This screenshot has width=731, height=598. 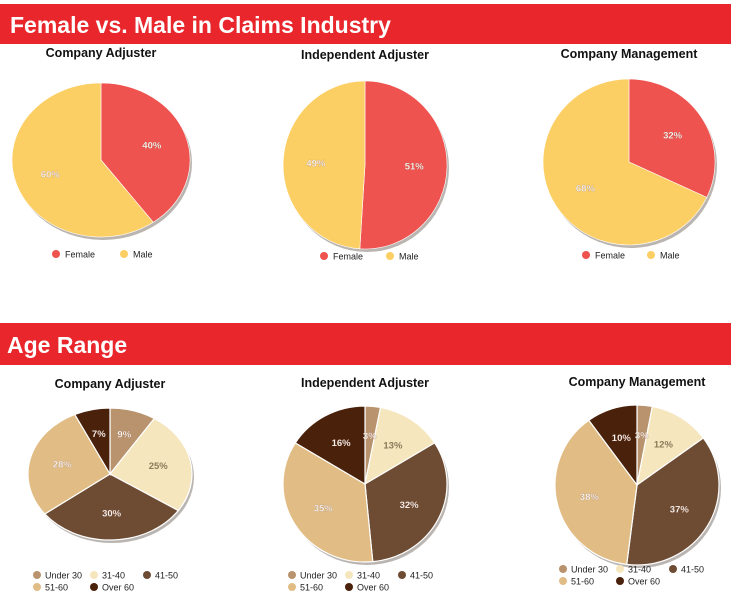 I want to click on data-label: 51%, so click(x=415, y=167).